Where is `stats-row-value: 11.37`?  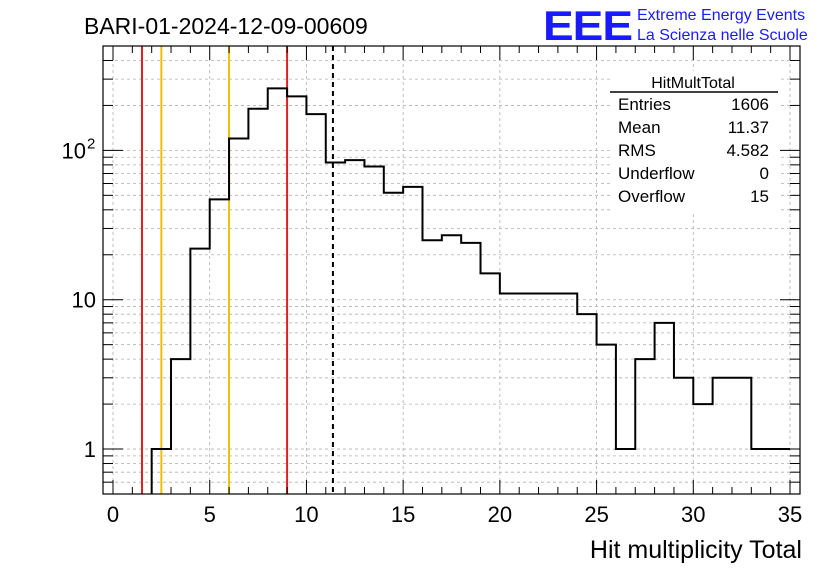
stats-row-value: 11.37 is located at coordinates (748, 127).